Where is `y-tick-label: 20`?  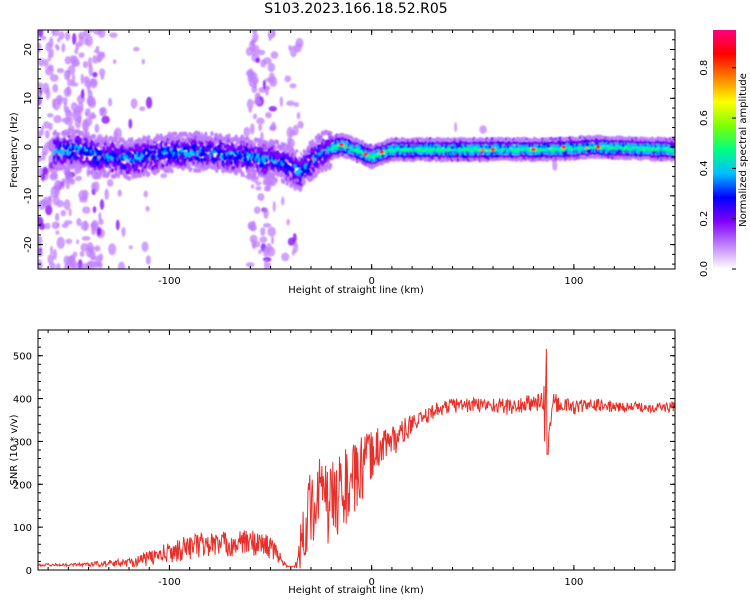 y-tick-label: 20 is located at coordinates (28, 49).